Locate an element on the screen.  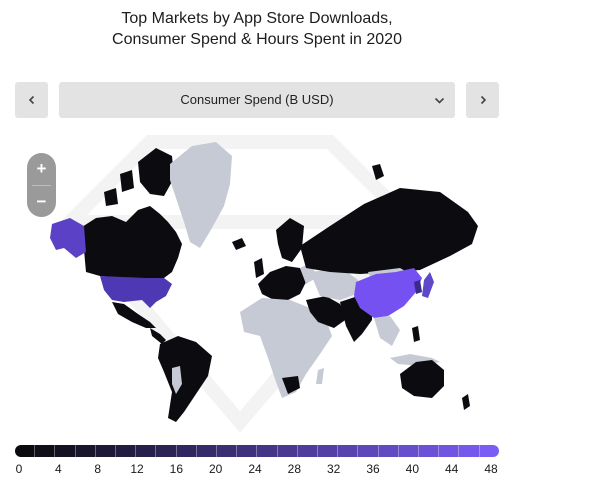
legend-tick-label: 40 is located at coordinates (412, 469).